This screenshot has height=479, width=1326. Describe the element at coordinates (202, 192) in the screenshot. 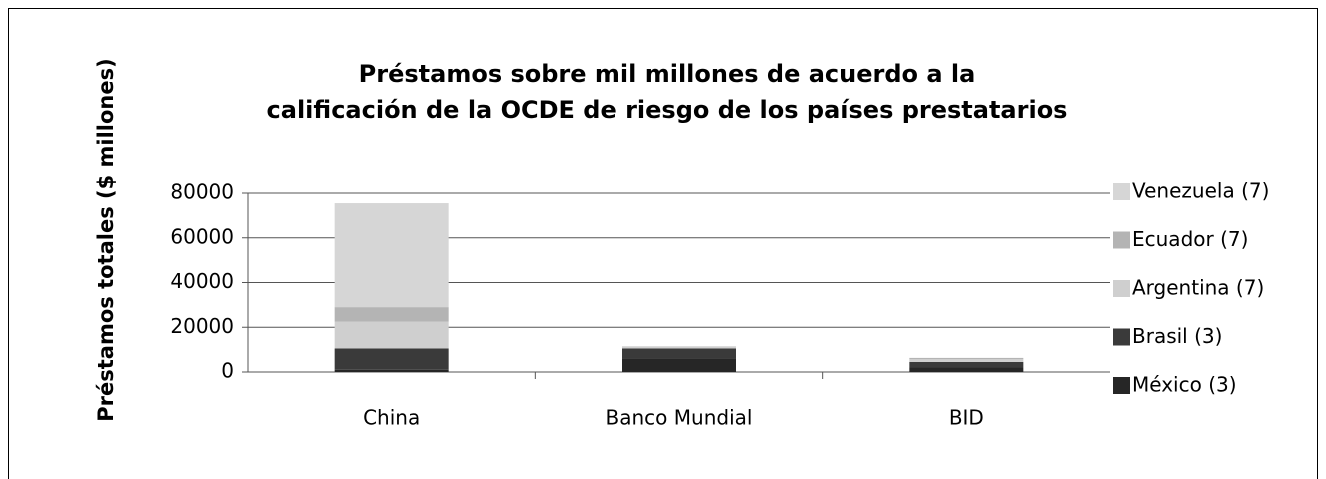

I see `y-tick-label: 80000` at that location.